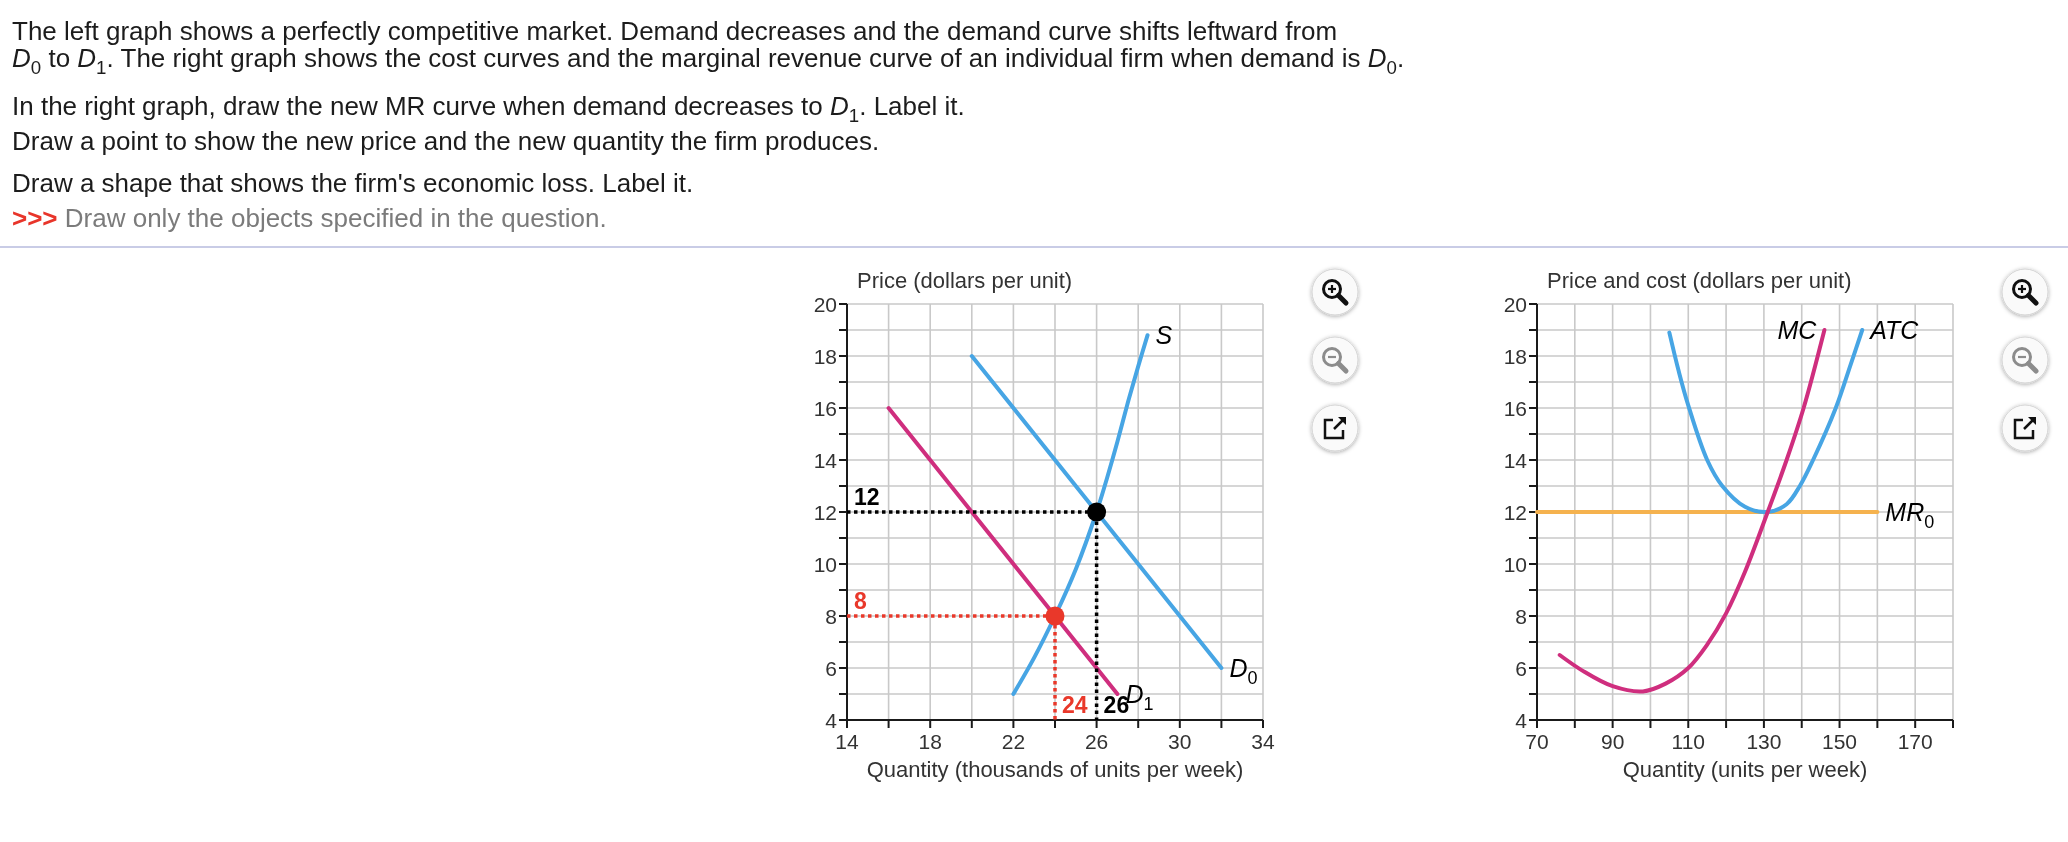  I want to click on annotation: 8, so click(860, 601).